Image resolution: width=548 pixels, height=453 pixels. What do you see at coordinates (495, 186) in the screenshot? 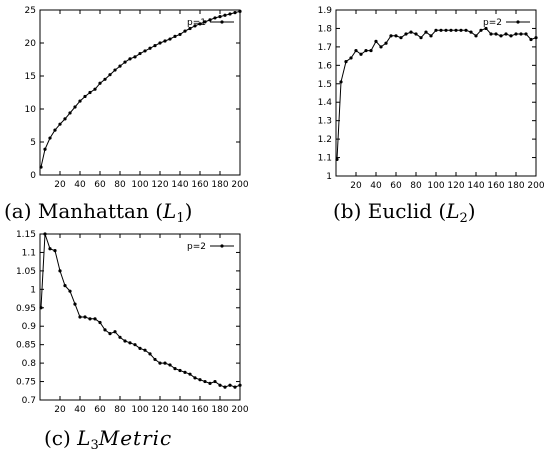
I see `x-tick-label-b: 160` at bounding box center [495, 186].